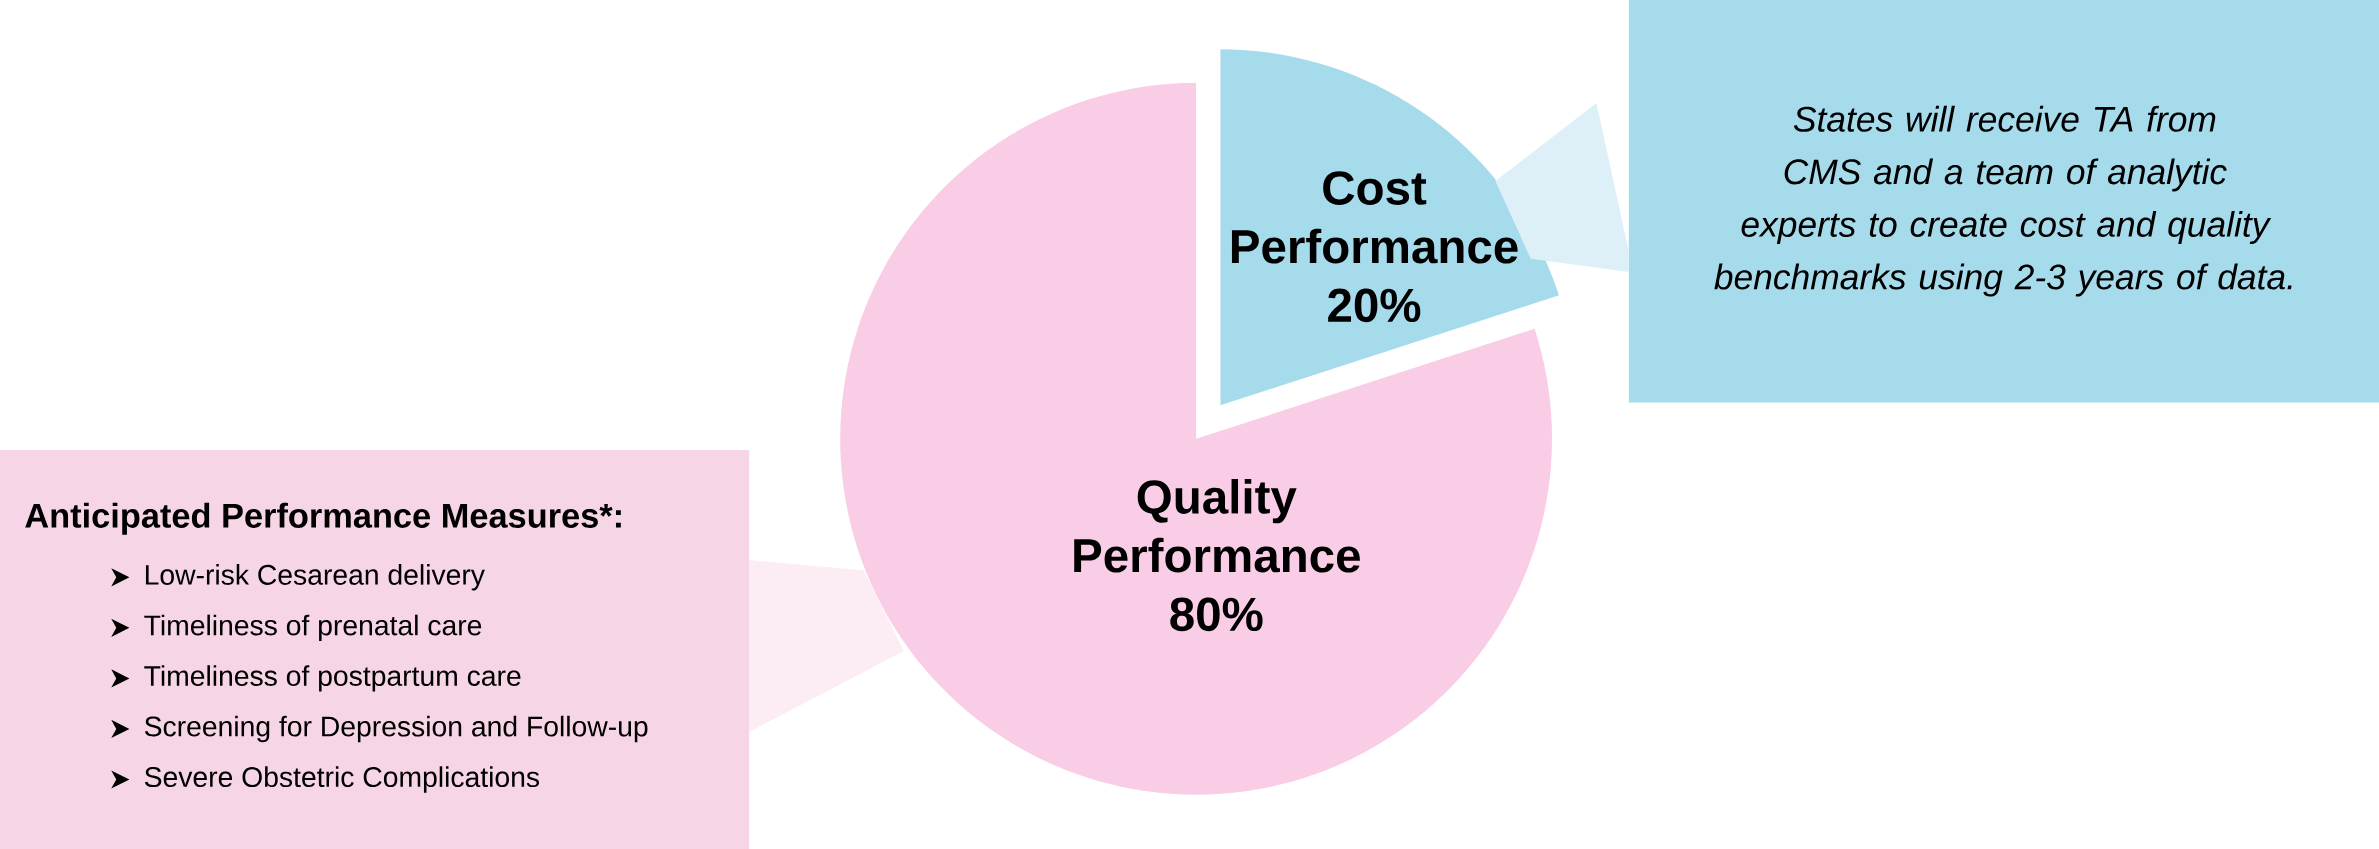 This screenshot has height=849, width=2379. Describe the element at coordinates (342, 779) in the screenshot. I see `text: Severe Obstetric Complications` at that location.